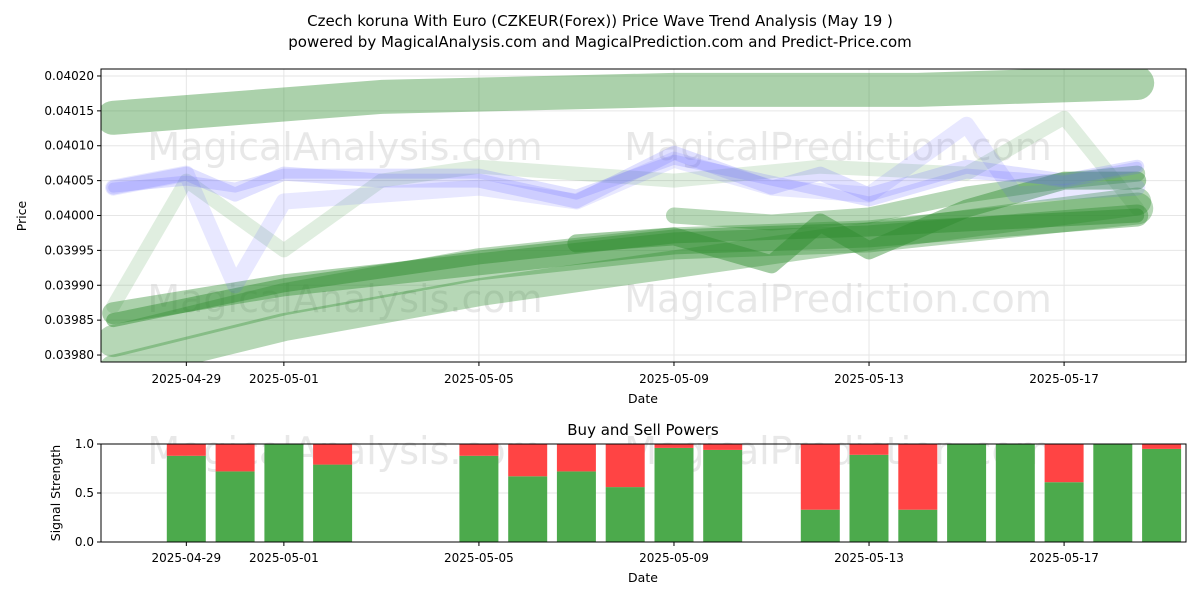  What do you see at coordinates (1064, 558) in the screenshot?
I see `signal-x-tick-label: 2025-05-17` at bounding box center [1064, 558].